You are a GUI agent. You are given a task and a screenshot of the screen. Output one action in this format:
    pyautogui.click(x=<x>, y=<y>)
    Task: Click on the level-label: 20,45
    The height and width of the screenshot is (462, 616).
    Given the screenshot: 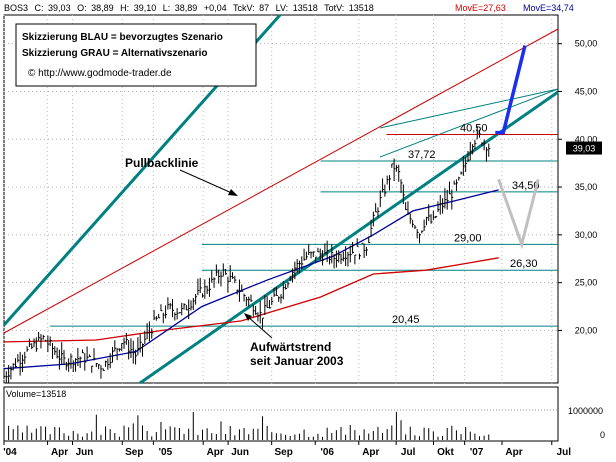 What is the action you would take?
    pyautogui.click(x=406, y=320)
    